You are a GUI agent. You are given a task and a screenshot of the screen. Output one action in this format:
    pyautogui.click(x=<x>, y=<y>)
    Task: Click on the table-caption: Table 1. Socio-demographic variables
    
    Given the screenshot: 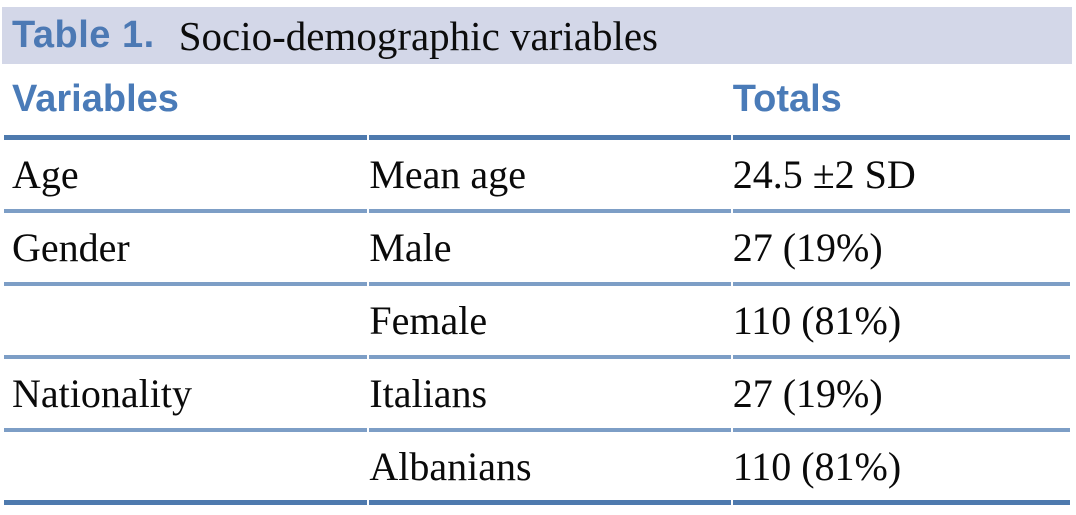 What is the action you would take?
    pyautogui.click(x=537, y=35)
    